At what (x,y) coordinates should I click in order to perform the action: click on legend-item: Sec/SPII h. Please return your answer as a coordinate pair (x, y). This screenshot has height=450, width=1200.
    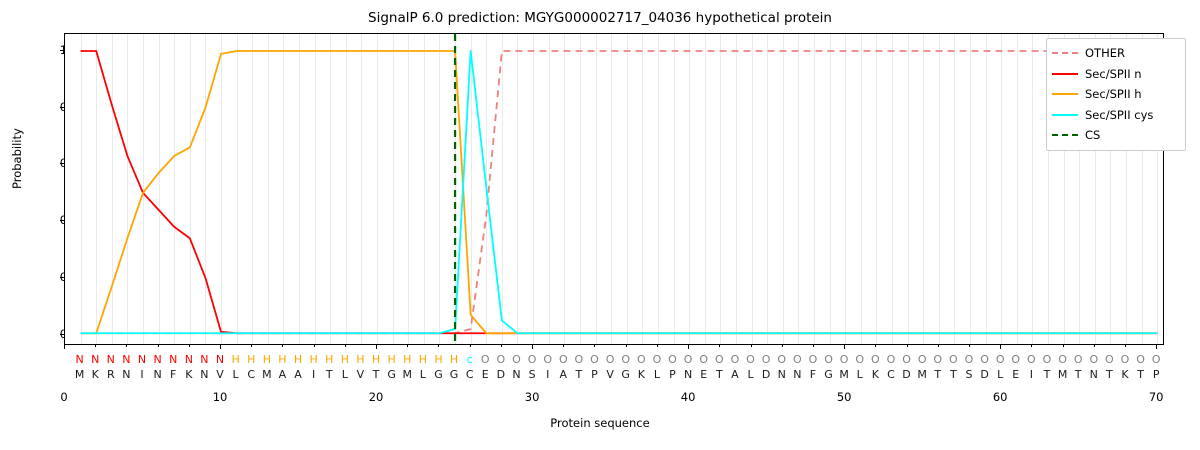
    Looking at the image, I should click on (1116, 94).